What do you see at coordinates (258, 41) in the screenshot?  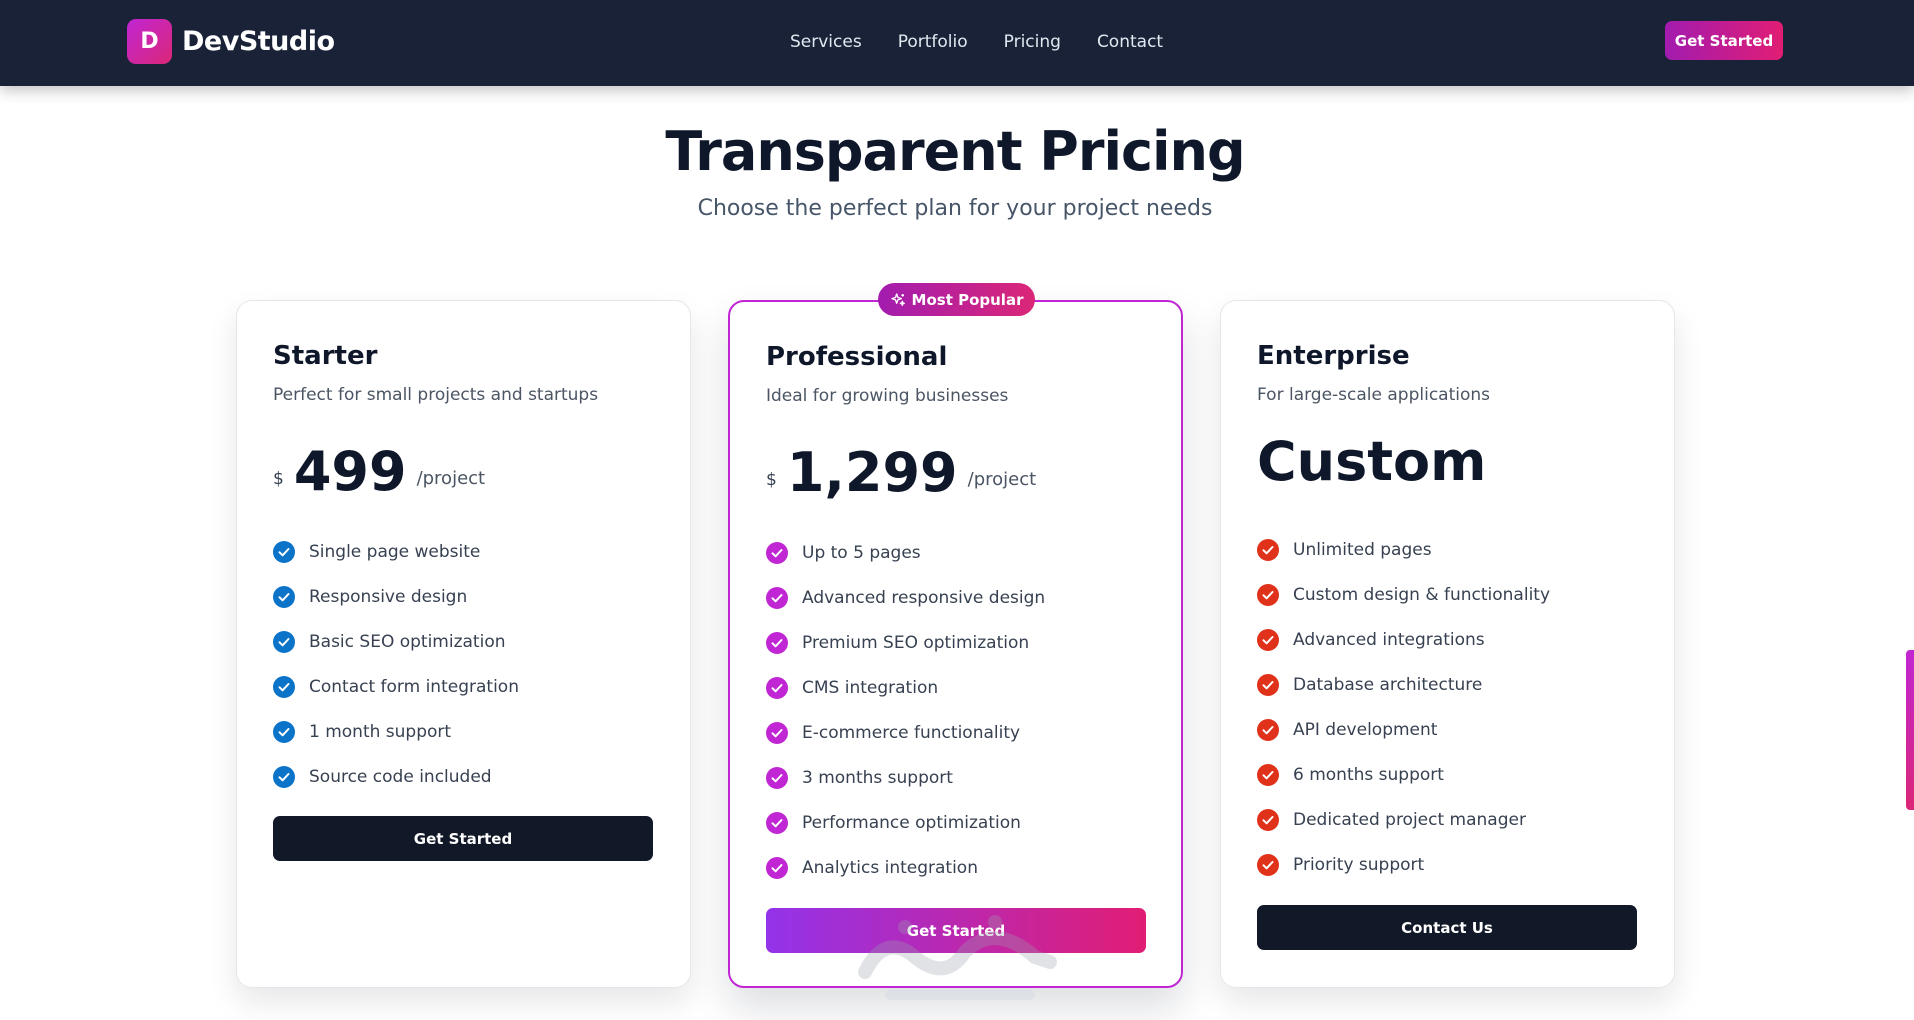 I see `brand-name: DevStudio` at bounding box center [258, 41].